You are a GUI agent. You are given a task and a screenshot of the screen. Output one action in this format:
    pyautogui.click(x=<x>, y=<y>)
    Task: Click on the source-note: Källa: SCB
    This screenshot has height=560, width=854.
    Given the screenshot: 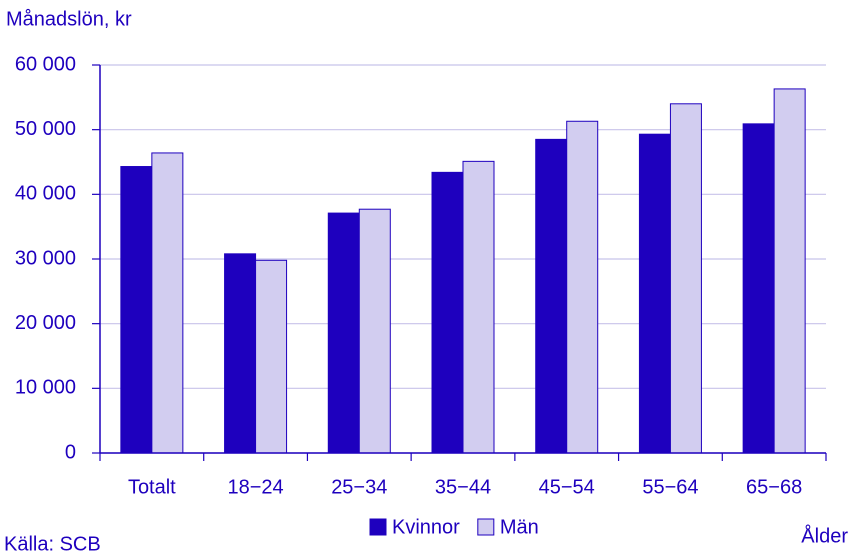 What is the action you would take?
    pyautogui.click(x=52, y=544)
    